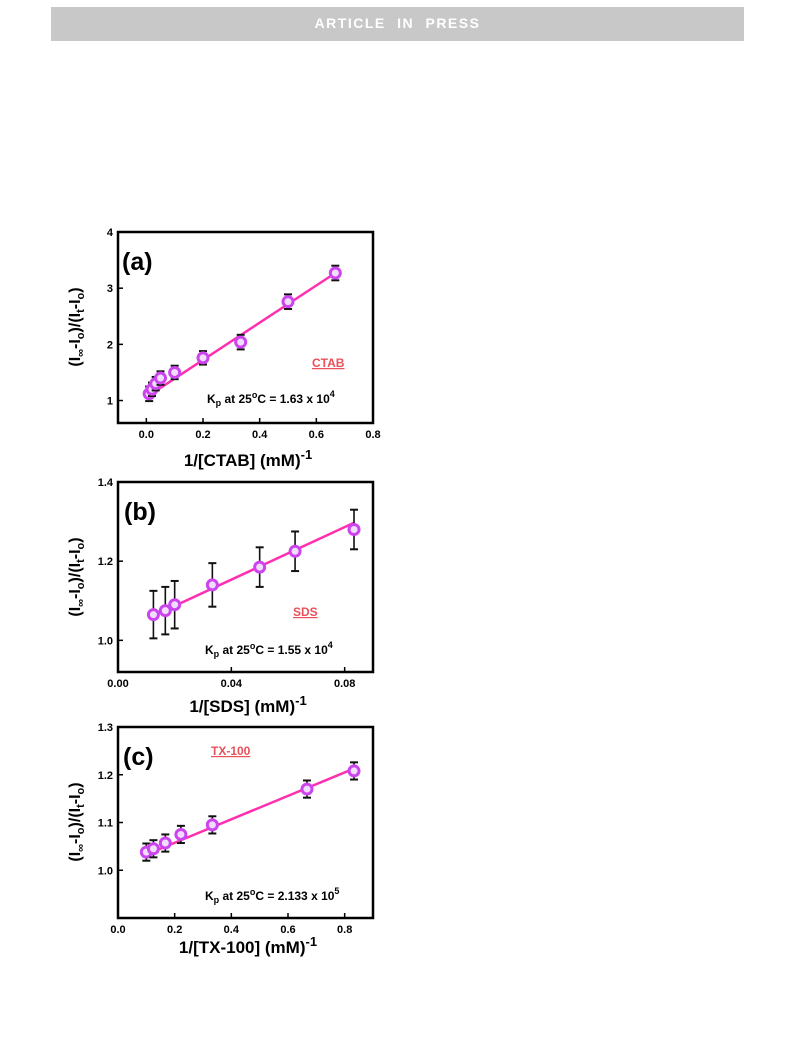  Describe the element at coordinates (110, 233) in the screenshot. I see `y-tick-label: 4` at that location.